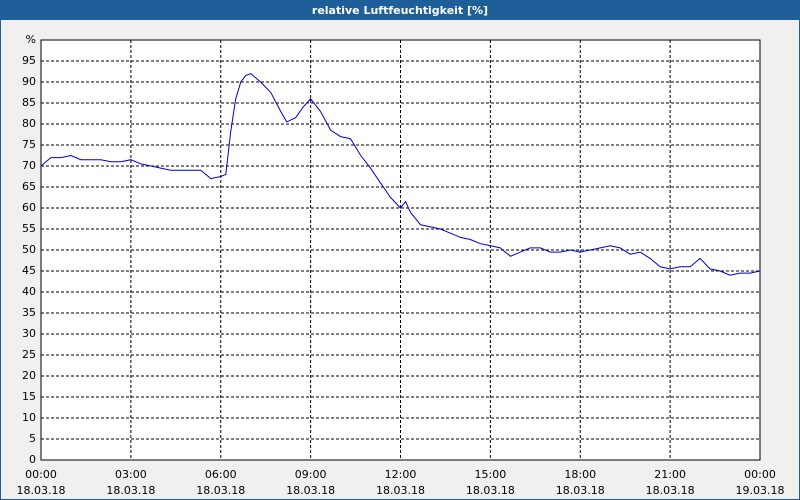 The image size is (800, 500). Describe the element at coordinates (29, 354) in the screenshot. I see `y-tick-label: 25` at that location.